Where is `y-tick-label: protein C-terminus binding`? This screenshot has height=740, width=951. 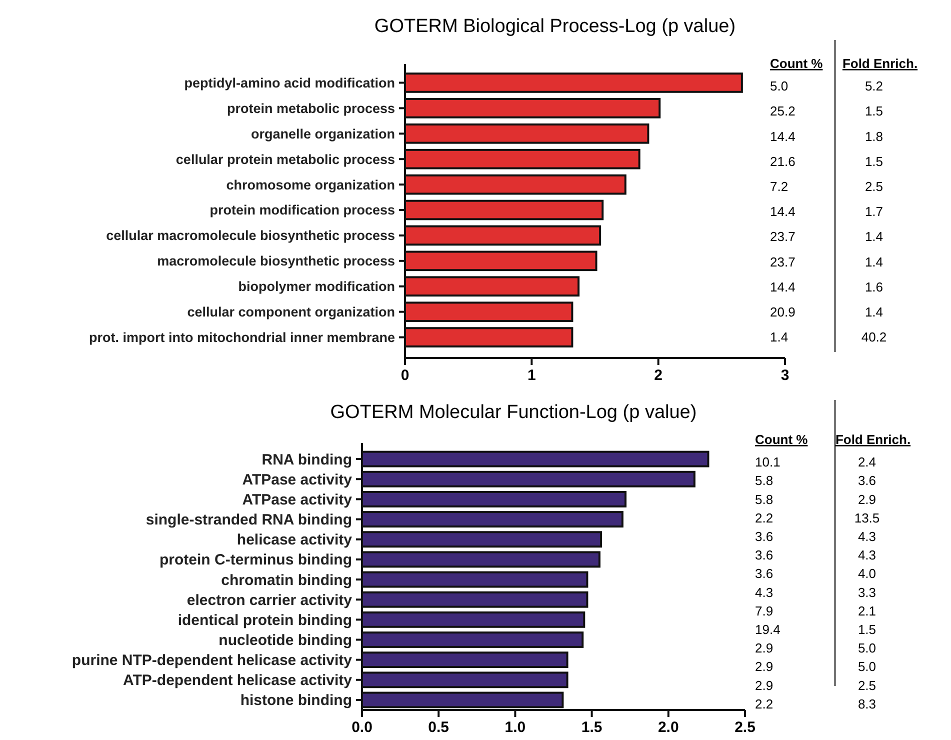 y-tick-label: protein C-terminus binding is located at coordinates (256, 560).